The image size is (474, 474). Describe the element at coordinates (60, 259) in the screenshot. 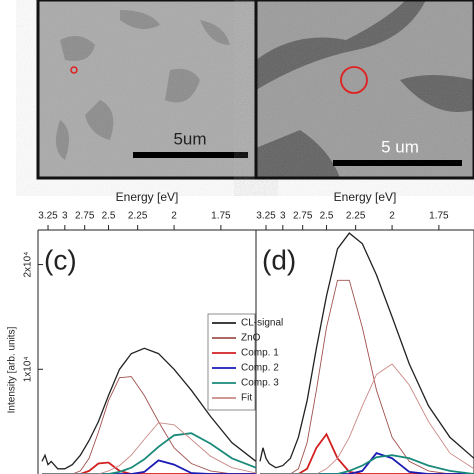

I see `panel-label: (c)` at that location.